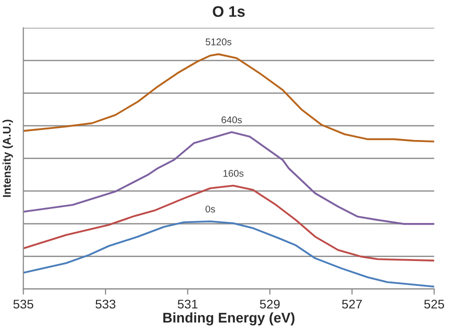  Describe the element at coordinates (228, 11) in the screenshot. I see `chart-title: O 1s` at that location.